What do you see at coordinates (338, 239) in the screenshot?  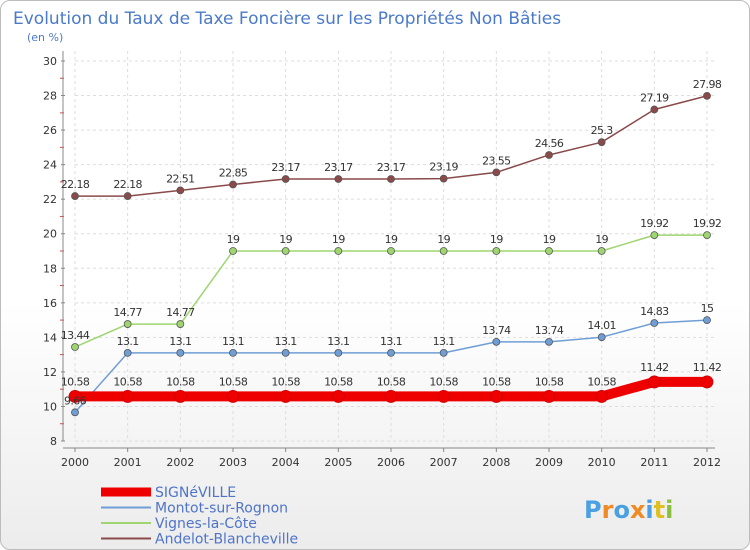 I see `data-label-vignes-la-c-te-2005: 19` at bounding box center [338, 239].